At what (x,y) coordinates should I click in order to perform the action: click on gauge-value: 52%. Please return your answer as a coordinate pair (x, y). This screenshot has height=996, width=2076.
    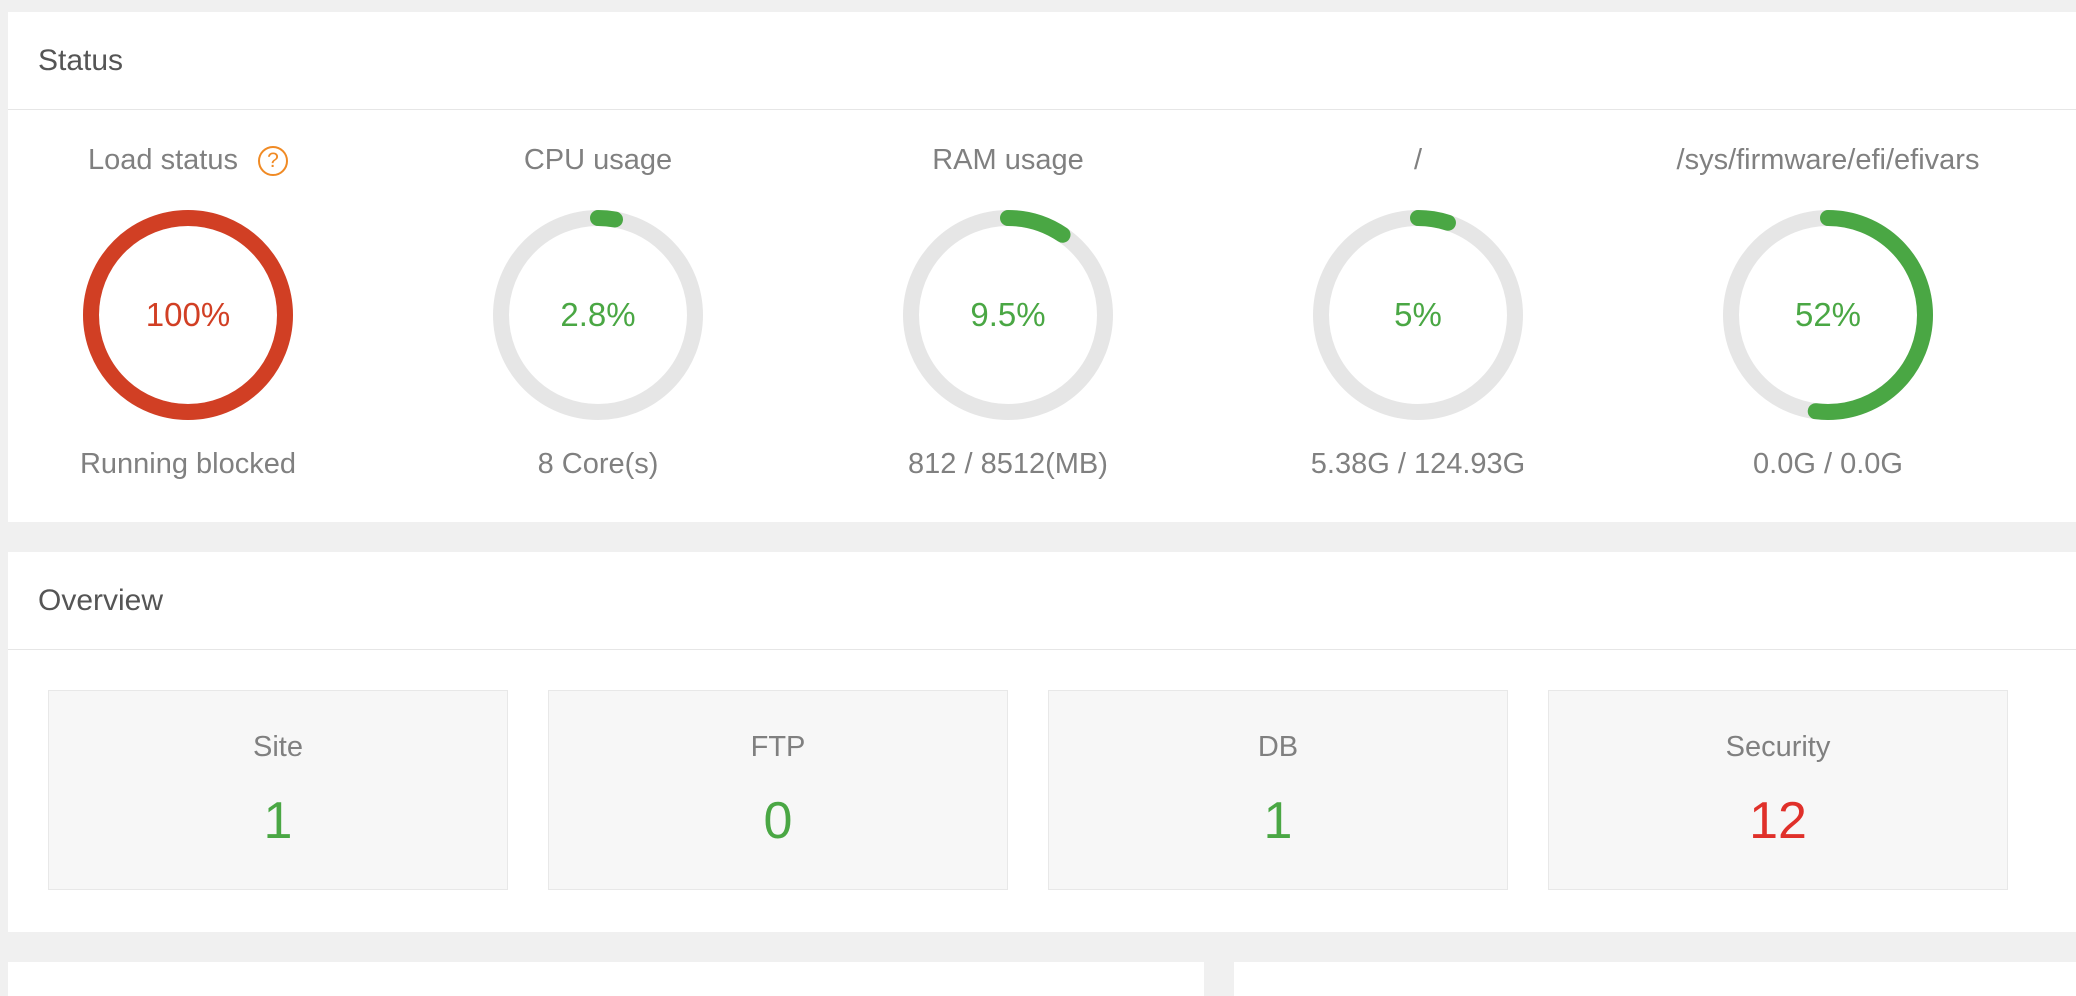
    Looking at the image, I should click on (1828, 314).